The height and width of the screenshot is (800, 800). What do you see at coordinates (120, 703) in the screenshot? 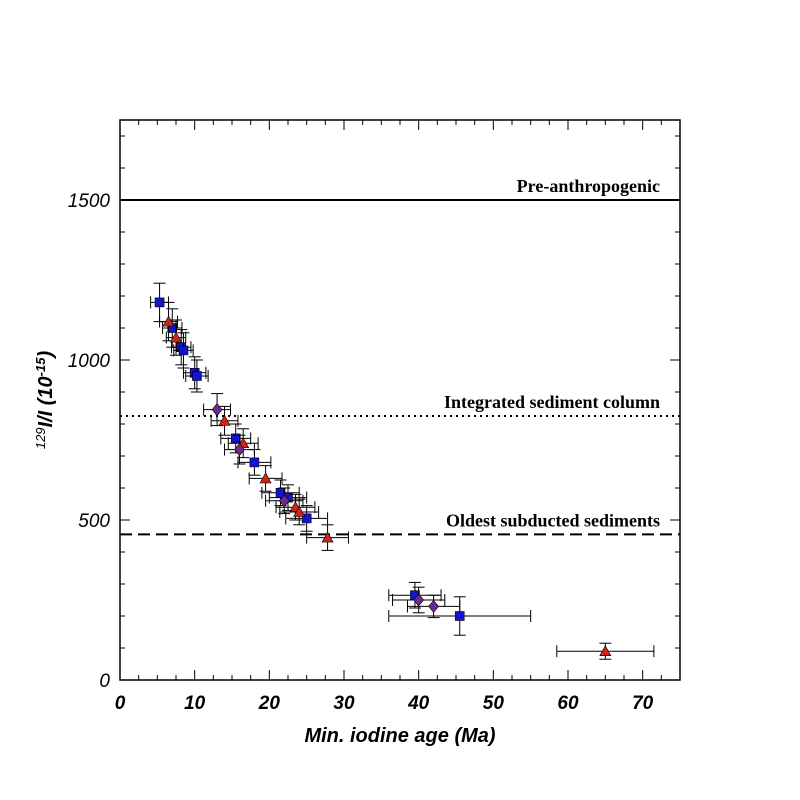
I see `x-tick-label: 0` at bounding box center [120, 703].